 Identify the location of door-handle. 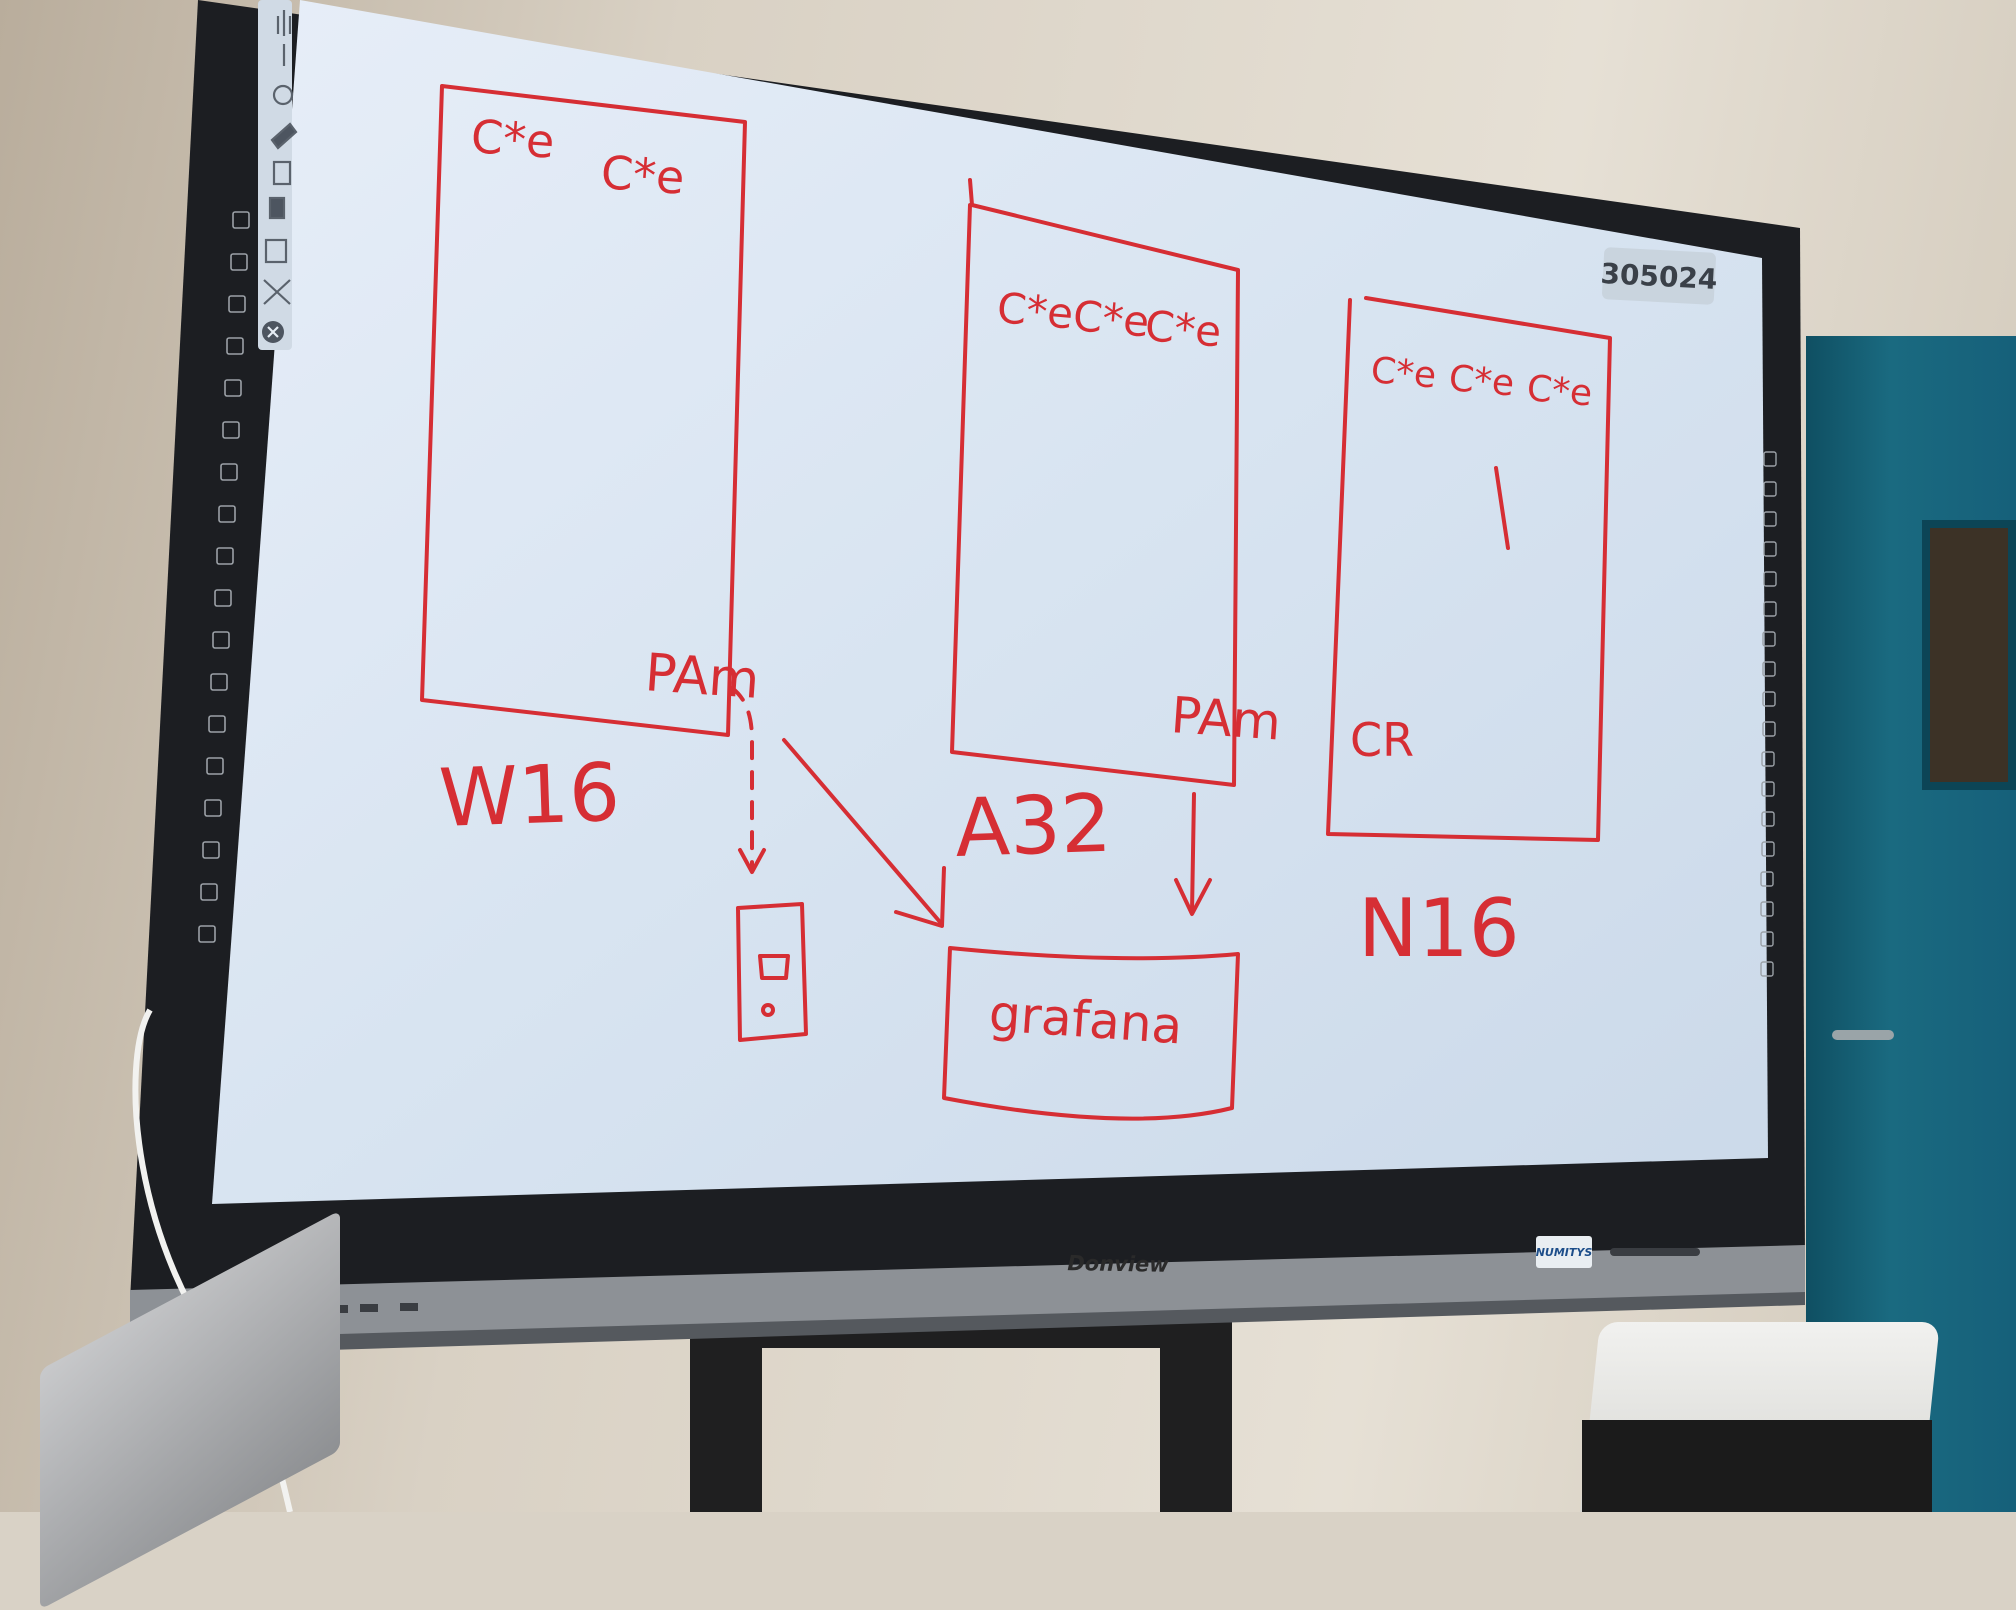
(1863, 1035).